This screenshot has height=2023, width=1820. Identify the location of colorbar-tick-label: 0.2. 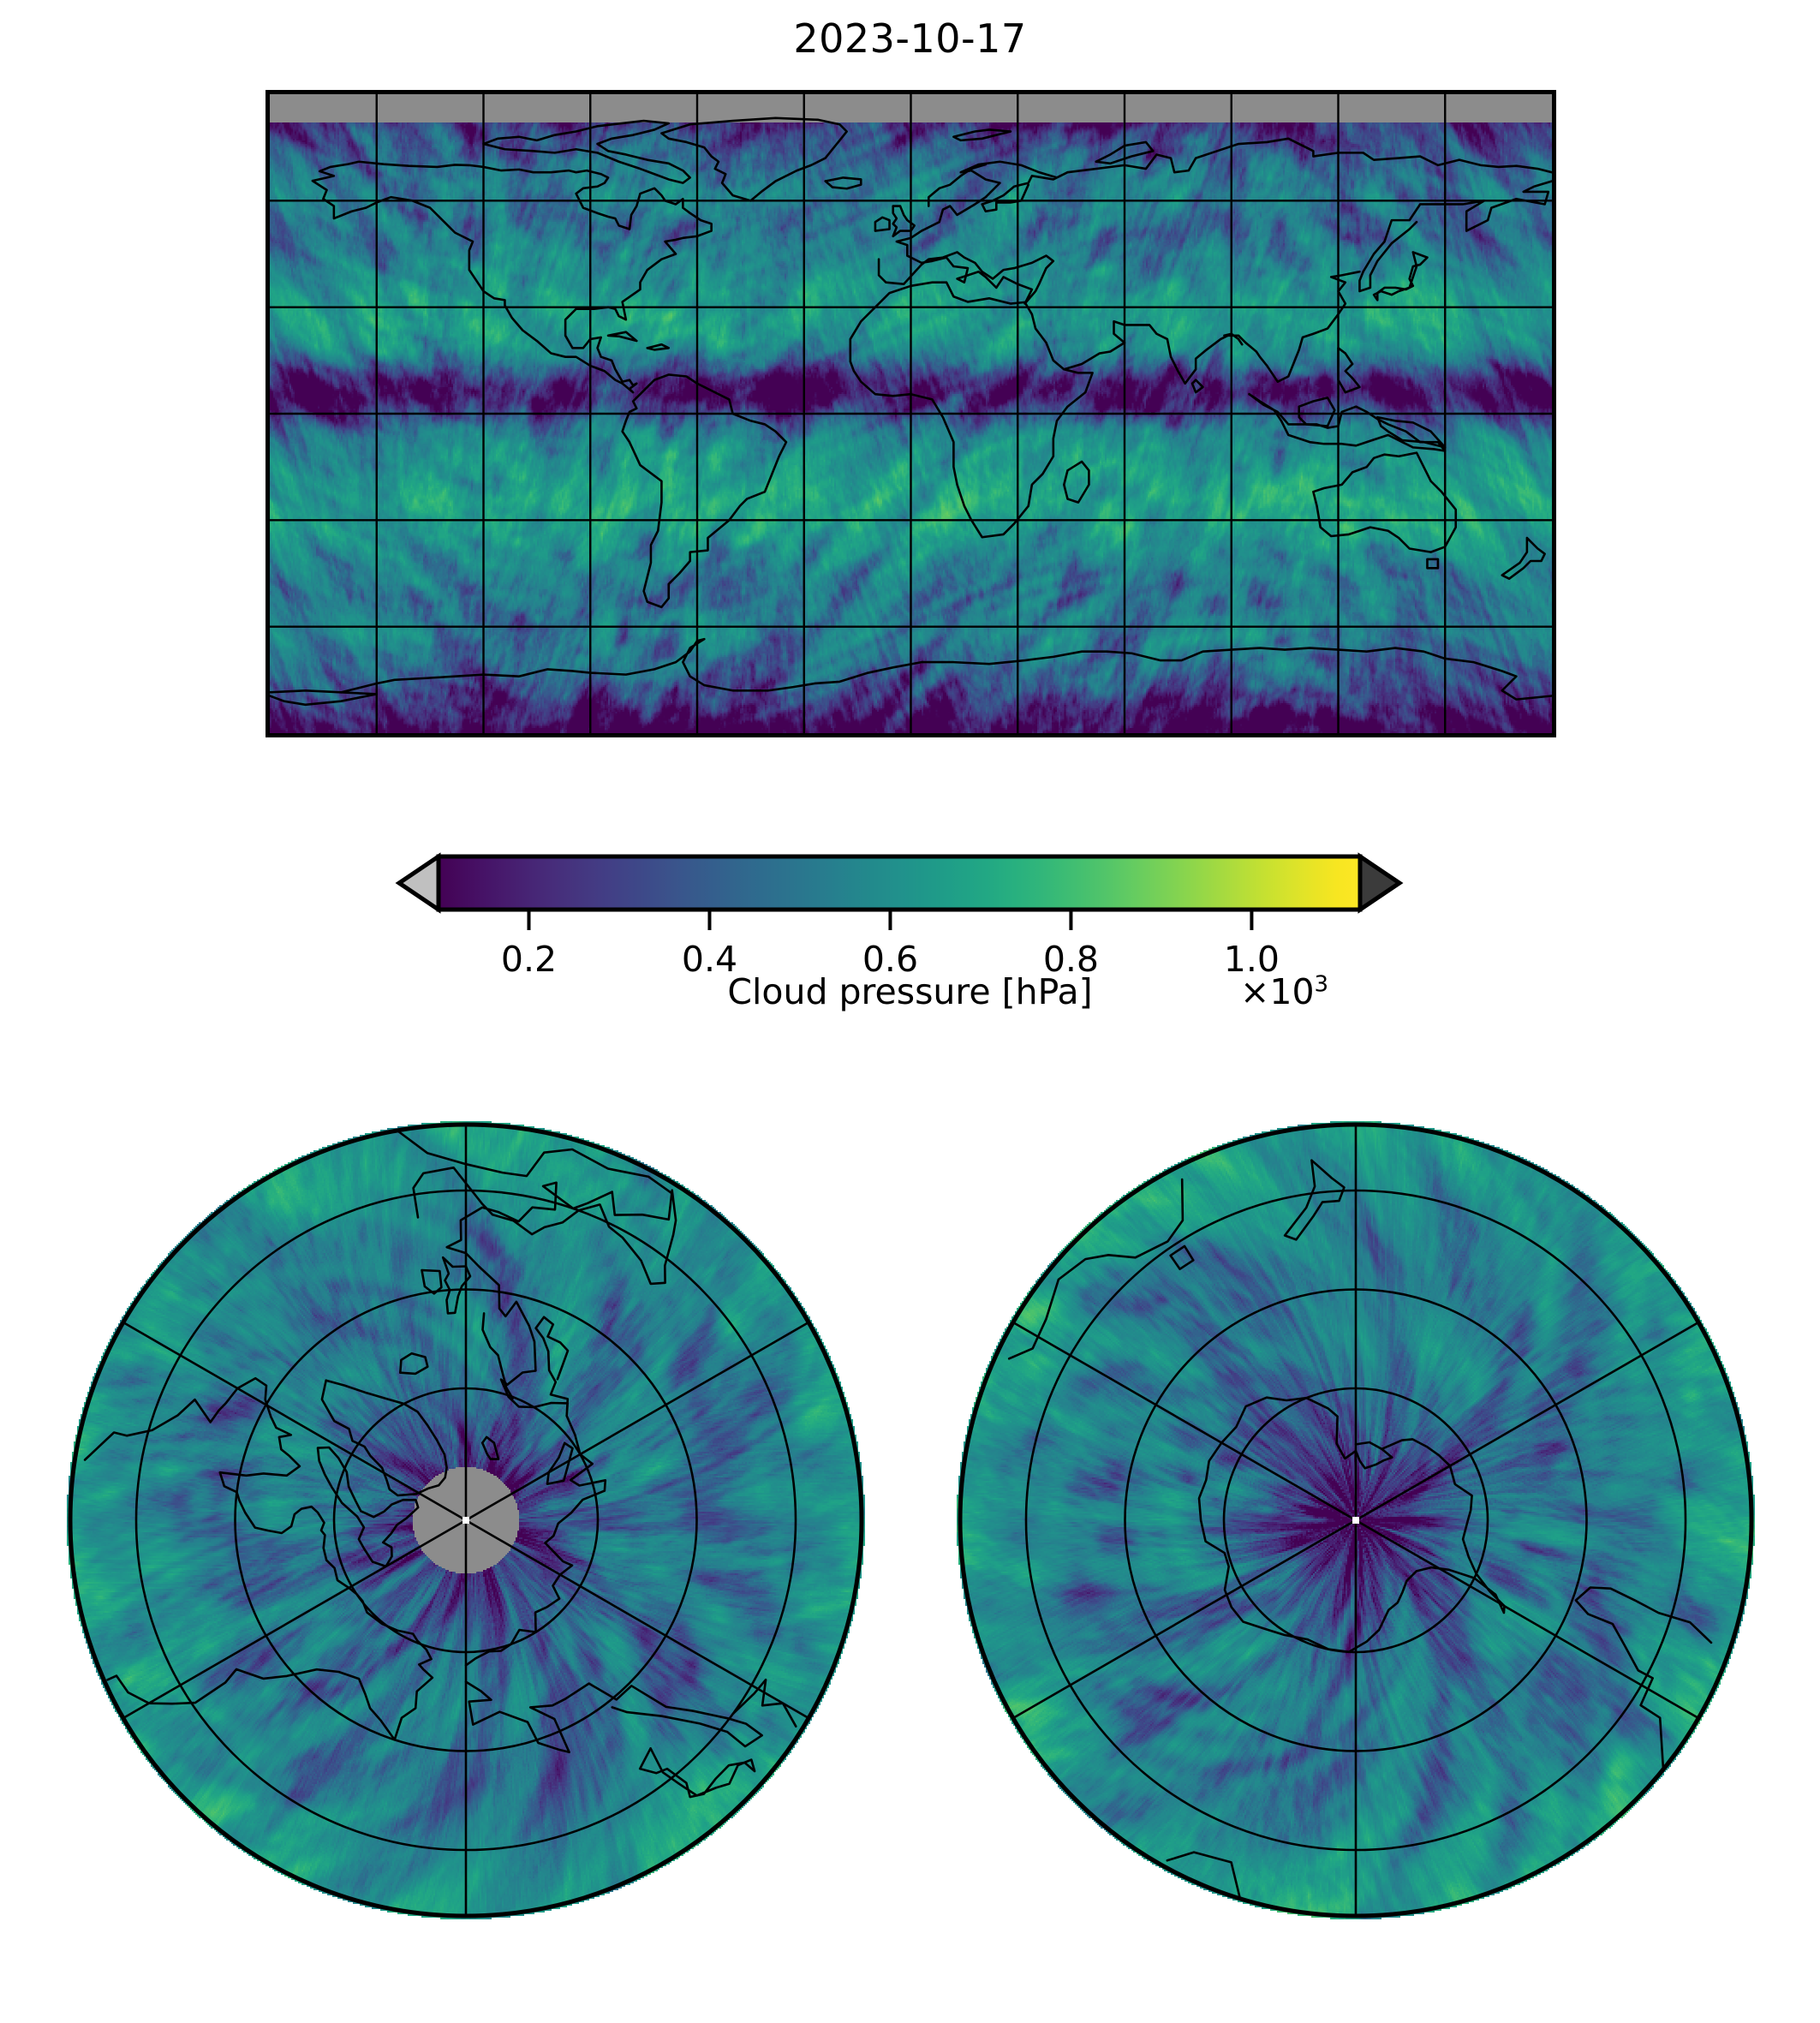
(529, 957).